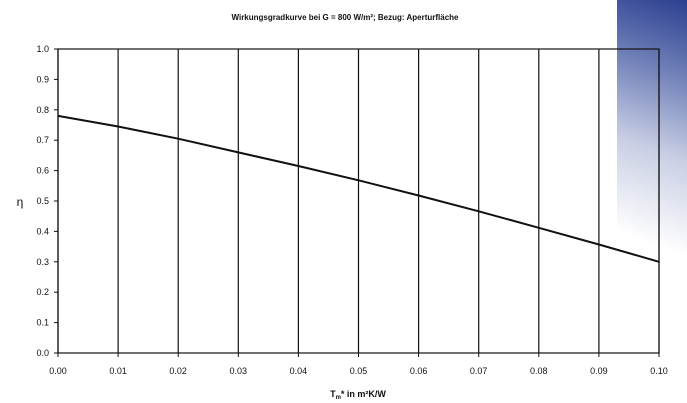 This screenshot has width=687, height=403. What do you see at coordinates (42, 353) in the screenshot?
I see `y-tick-label-0: 0.0` at bounding box center [42, 353].